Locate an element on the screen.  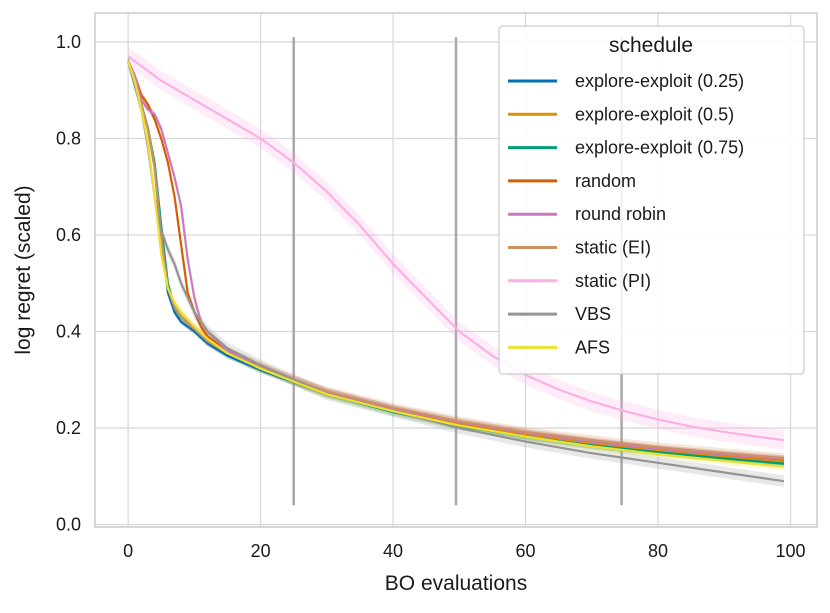
legend-entry: explore-exploit (0.5) is located at coordinates (621, 114).